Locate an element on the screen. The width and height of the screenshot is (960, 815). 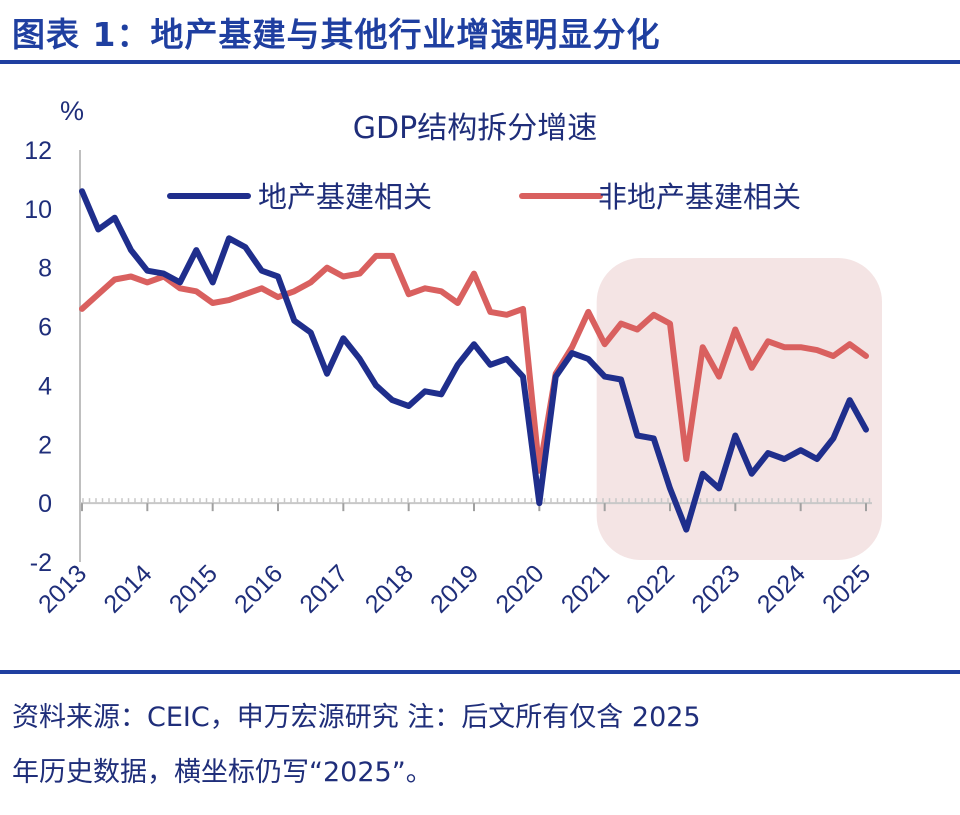
x-tick-label: 2022 is located at coordinates (650, 588).